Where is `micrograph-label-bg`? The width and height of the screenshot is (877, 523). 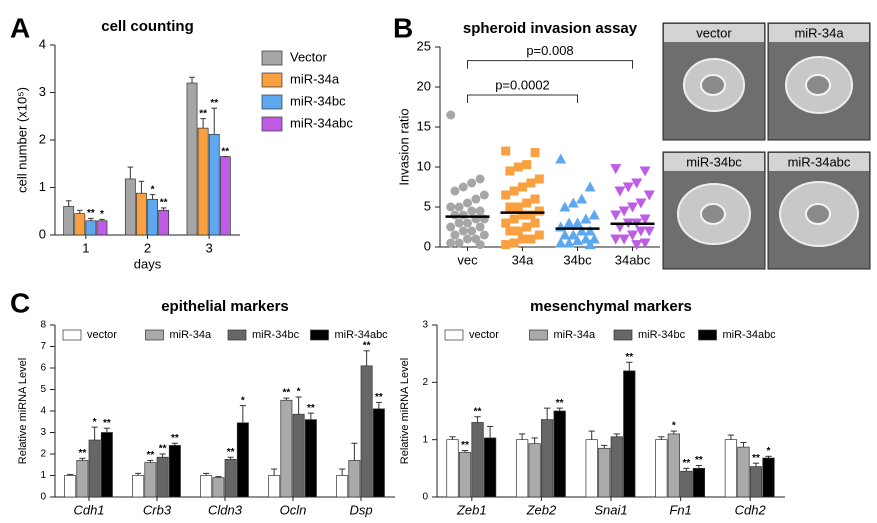
micrograph-label-bg is located at coordinates (819, 33).